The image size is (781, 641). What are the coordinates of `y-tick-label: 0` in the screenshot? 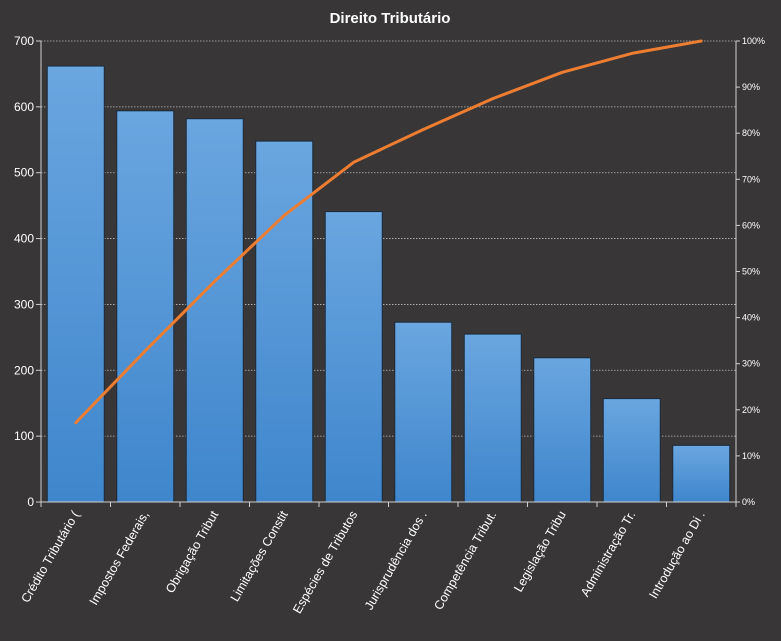 It's located at (30, 502).